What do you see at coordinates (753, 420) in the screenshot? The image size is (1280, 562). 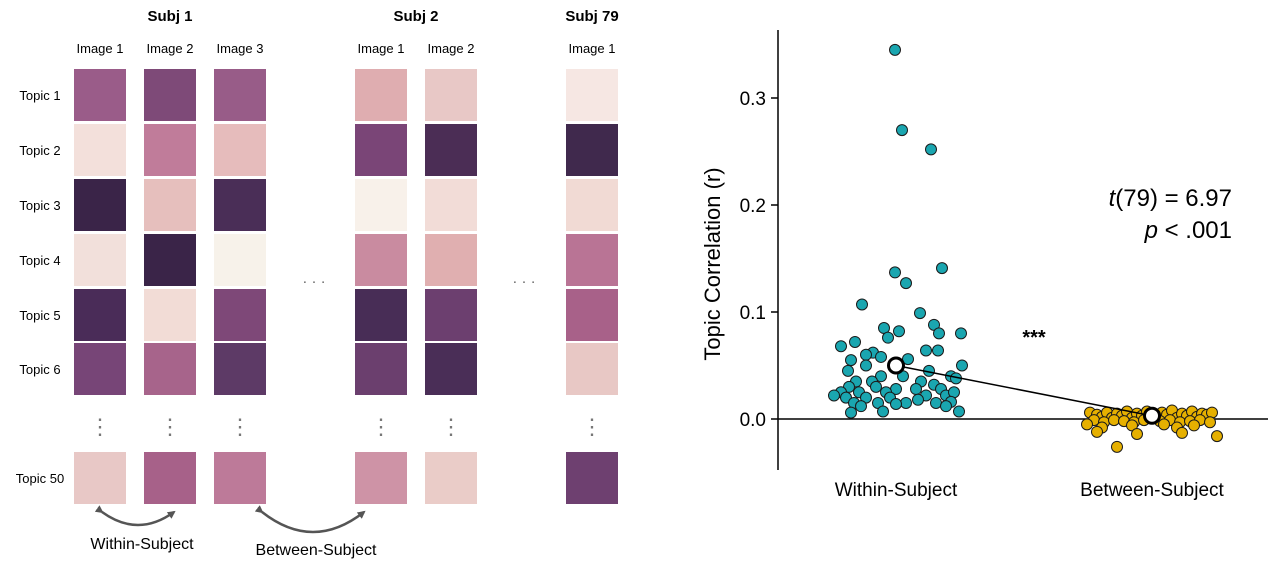 I see `y-tick-label: 0.0` at bounding box center [753, 420].